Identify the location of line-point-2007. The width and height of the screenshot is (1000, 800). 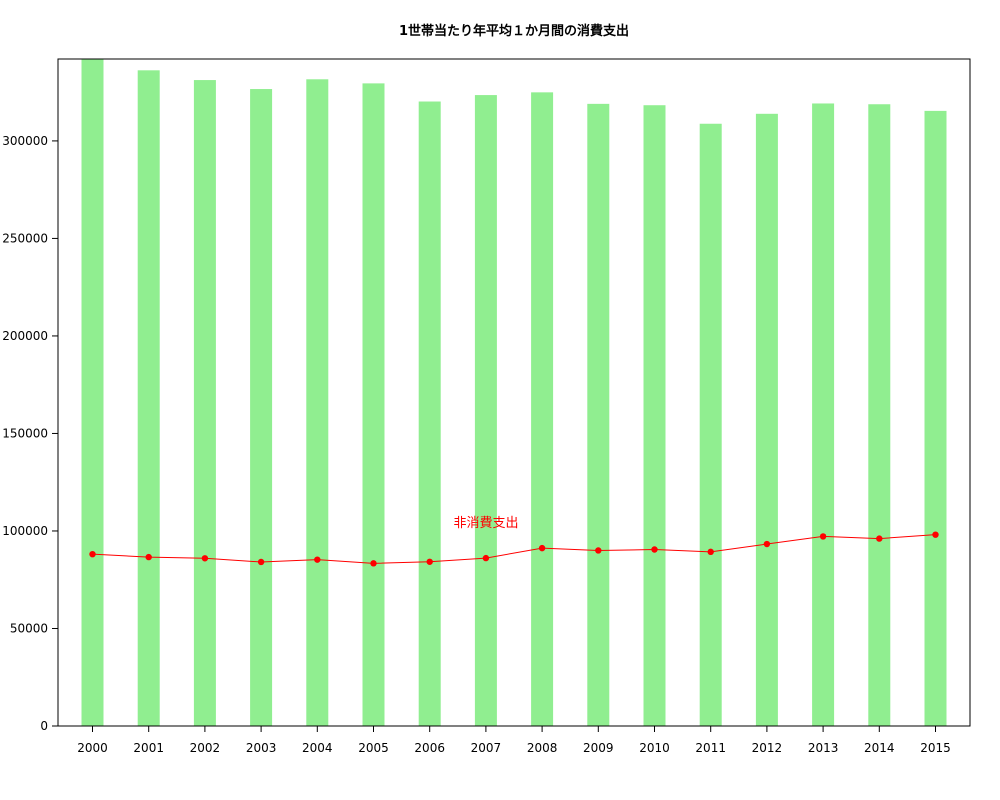
(486, 558).